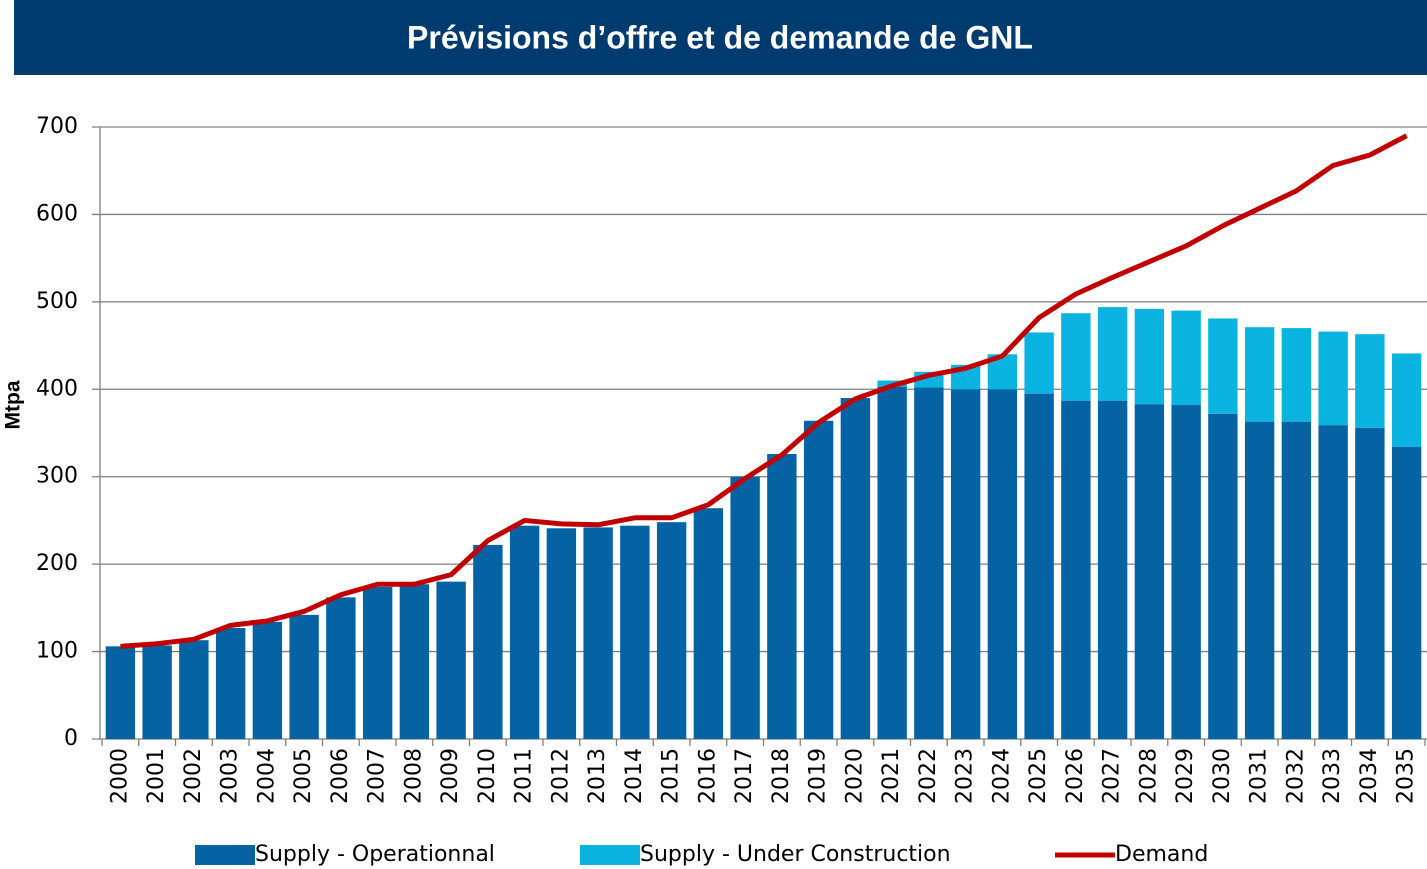  I want to click on y-axis-label: Mtpa, so click(13, 404).